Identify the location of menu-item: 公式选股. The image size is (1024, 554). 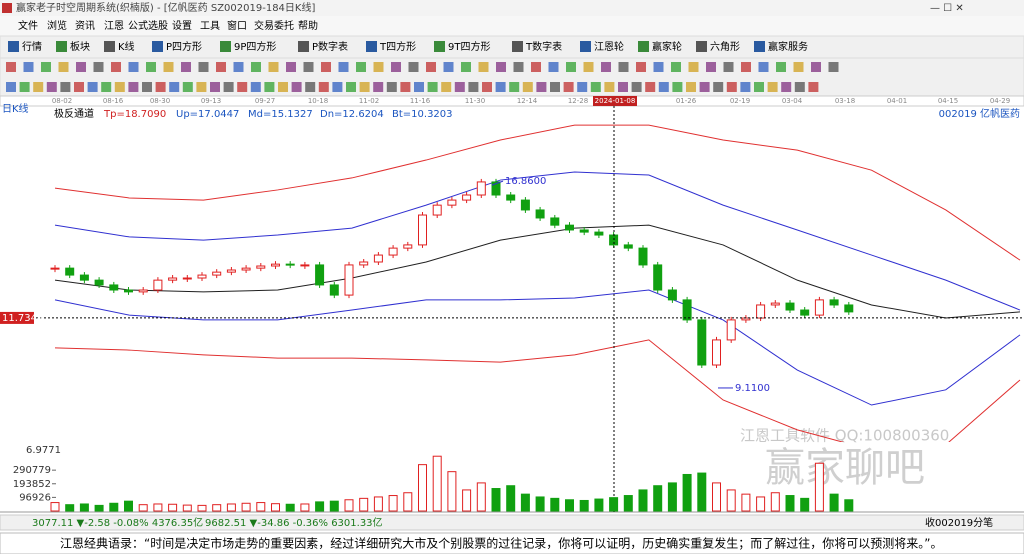
(148, 25).